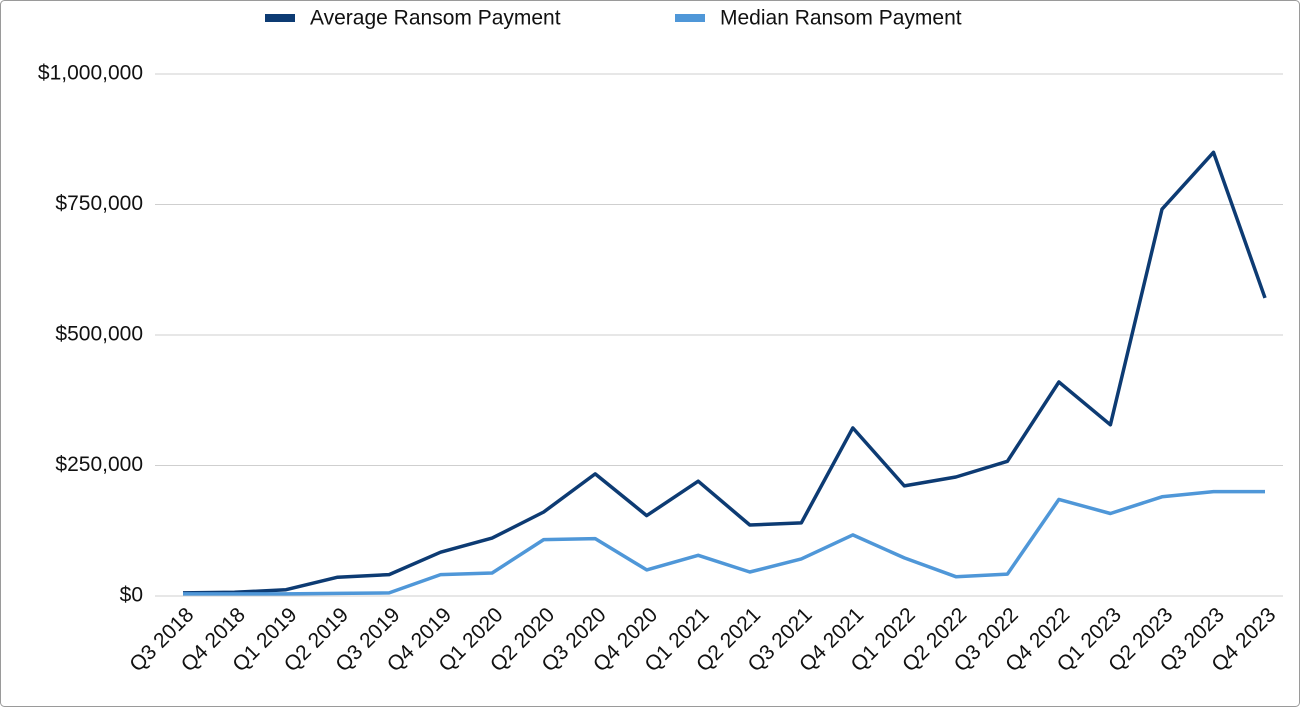  What do you see at coordinates (724, 542) in the screenshot?
I see `data-line` at bounding box center [724, 542].